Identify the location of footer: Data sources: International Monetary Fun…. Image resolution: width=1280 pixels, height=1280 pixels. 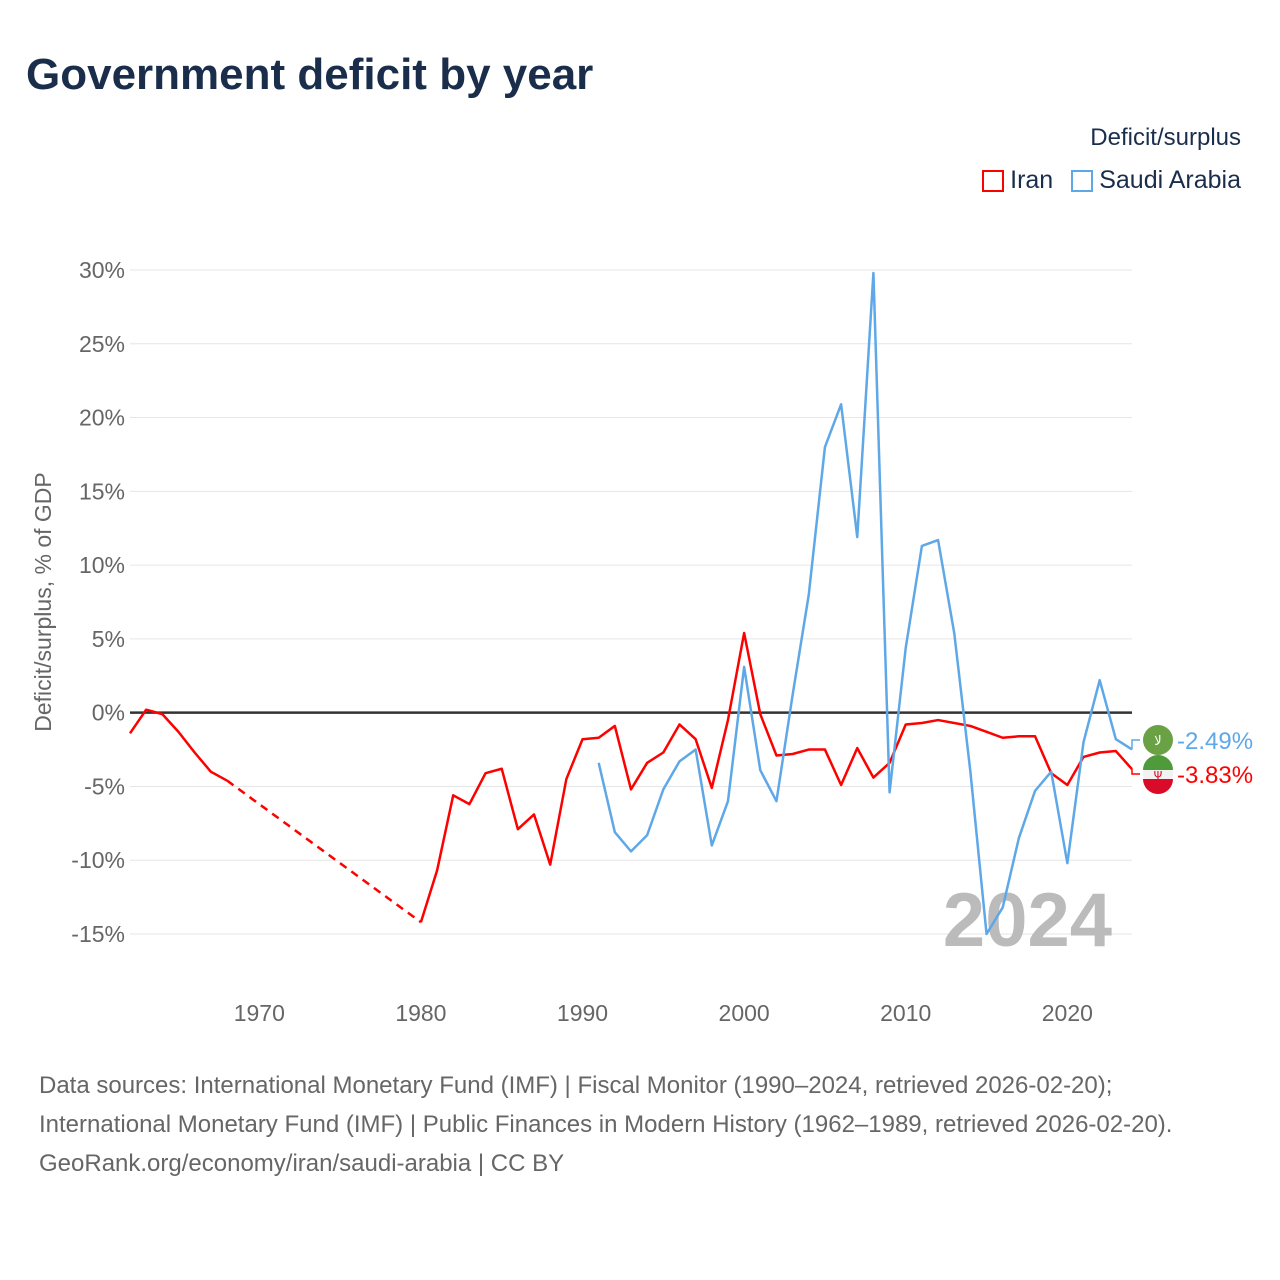
(639, 1124).